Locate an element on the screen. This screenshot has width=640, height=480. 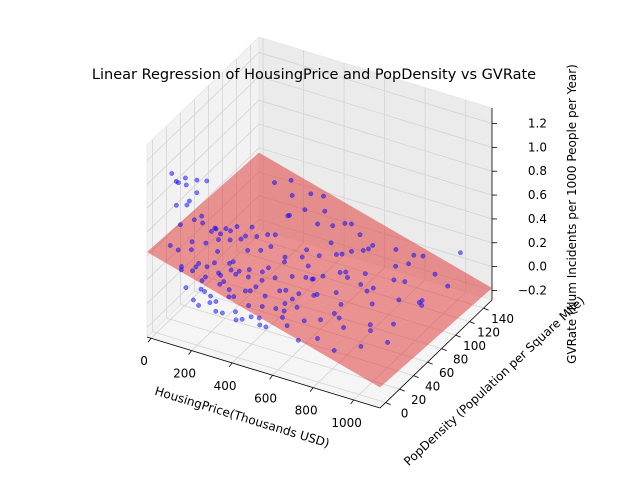
z-tick-label: 1.2 is located at coordinates (537, 124).